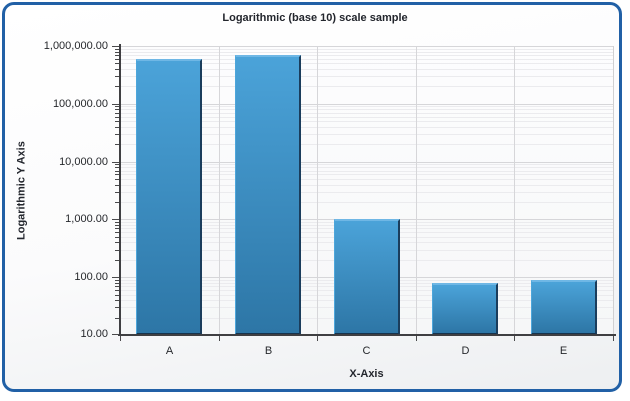 The image size is (630, 401). Describe the element at coordinates (86, 219) in the screenshot. I see `y-axis-tick-label: 1,000.00` at that location.